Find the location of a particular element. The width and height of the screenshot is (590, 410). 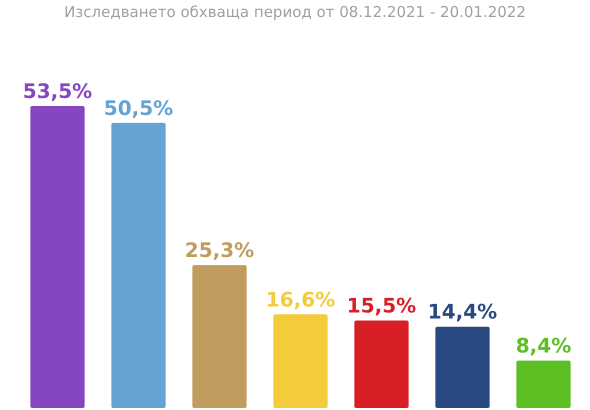

data-label: 53,5% is located at coordinates (57, 91).